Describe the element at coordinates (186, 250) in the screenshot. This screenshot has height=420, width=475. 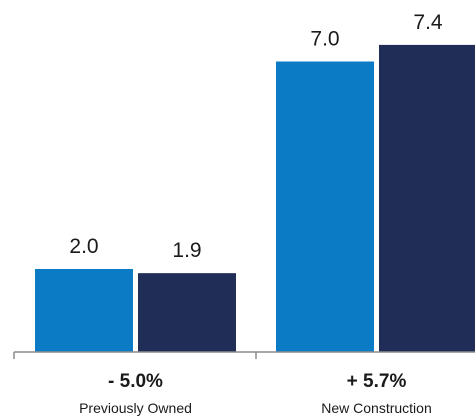
I see `value-label-0-1: 1.9` at that location.